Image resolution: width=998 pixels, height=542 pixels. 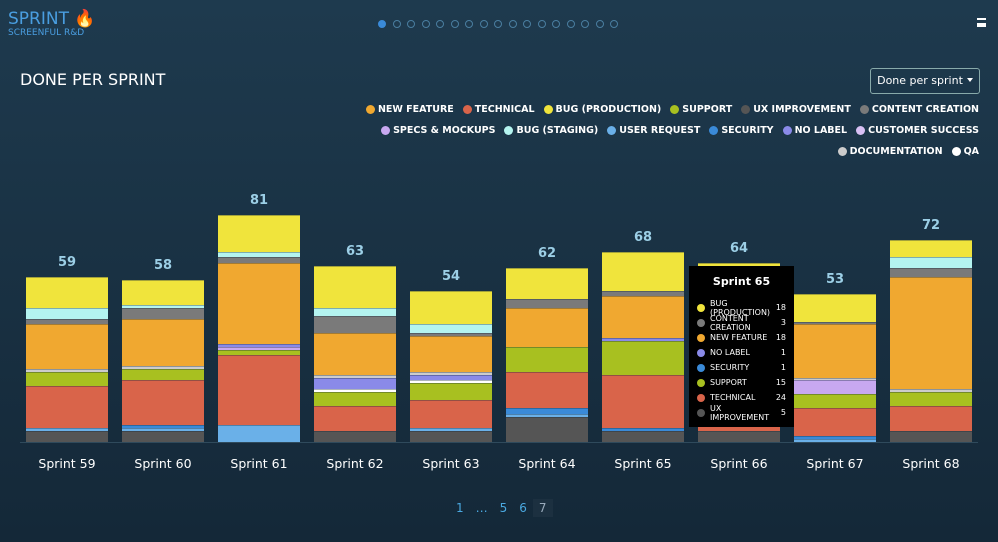 I want to click on x-tick-label: Sprint 67, so click(x=835, y=463).